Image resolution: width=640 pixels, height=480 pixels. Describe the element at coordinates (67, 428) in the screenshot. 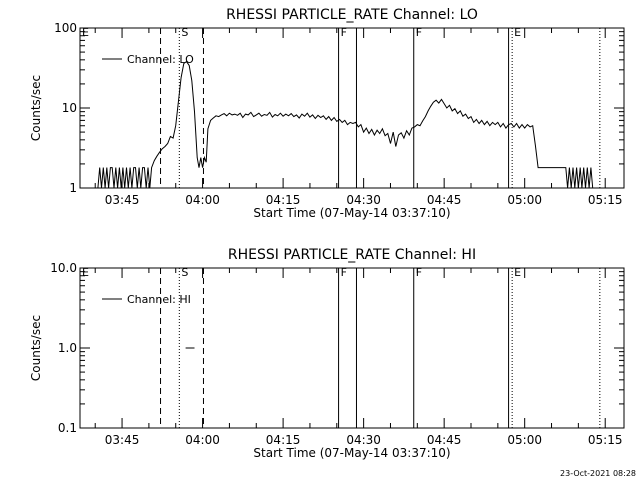

I see `y-tick-label: 0.1` at that location.